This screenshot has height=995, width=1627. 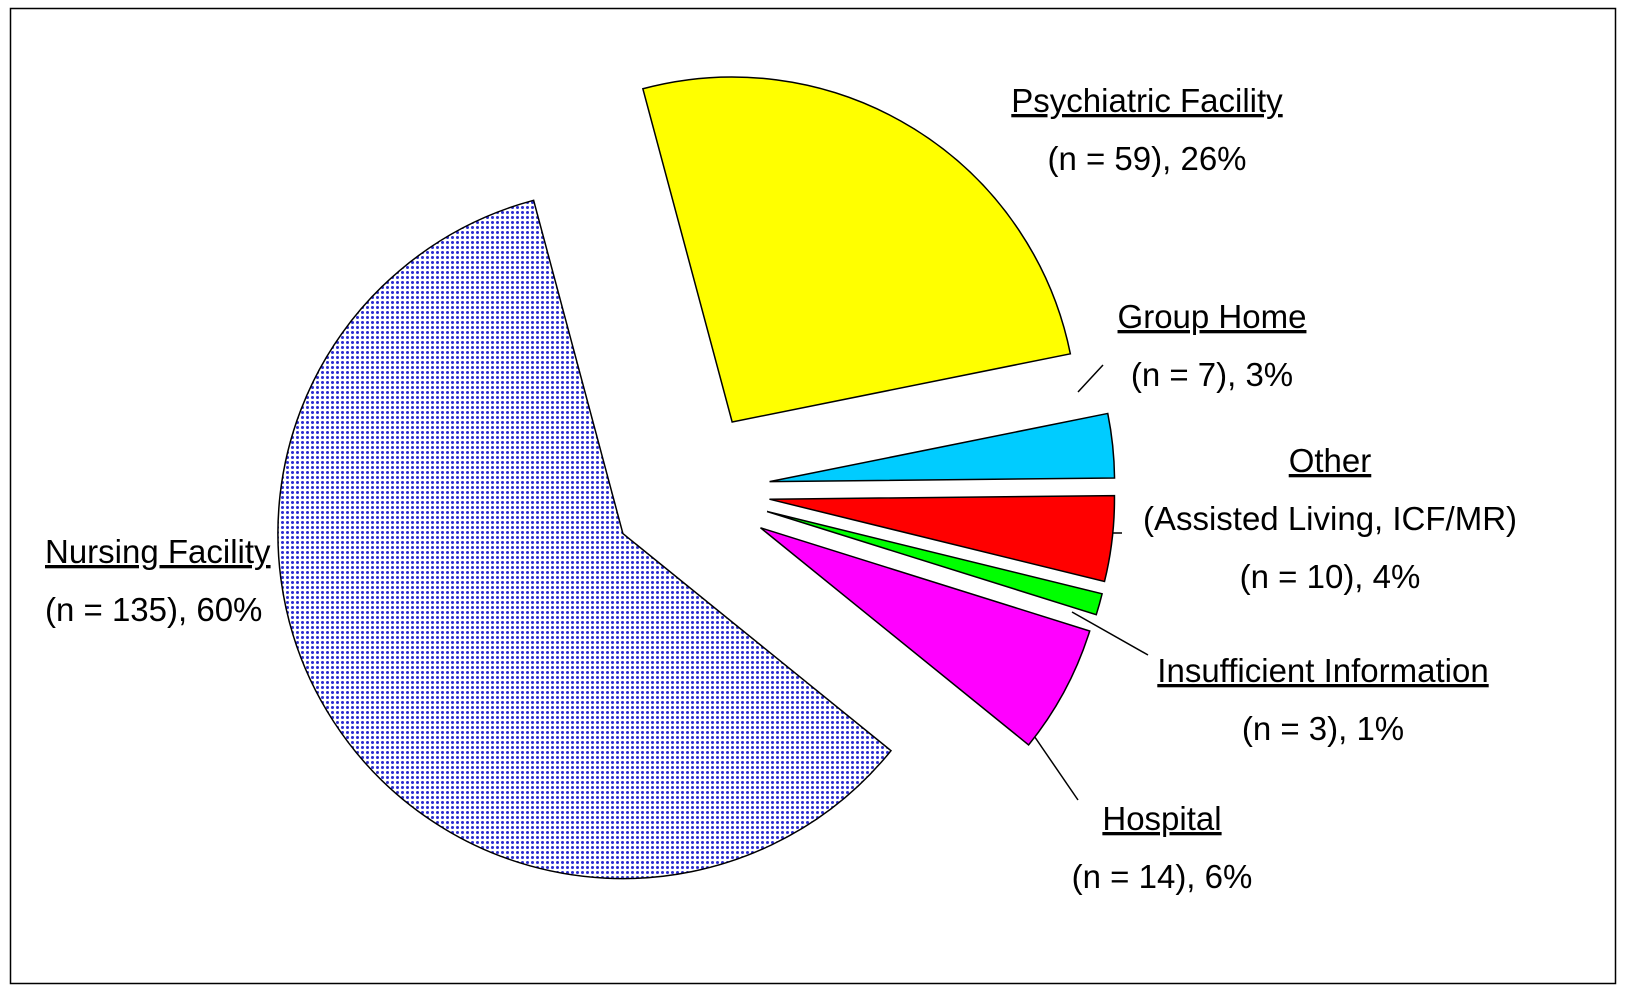 I want to click on value-label: (n = 3), 1%, so click(x=1323, y=728).